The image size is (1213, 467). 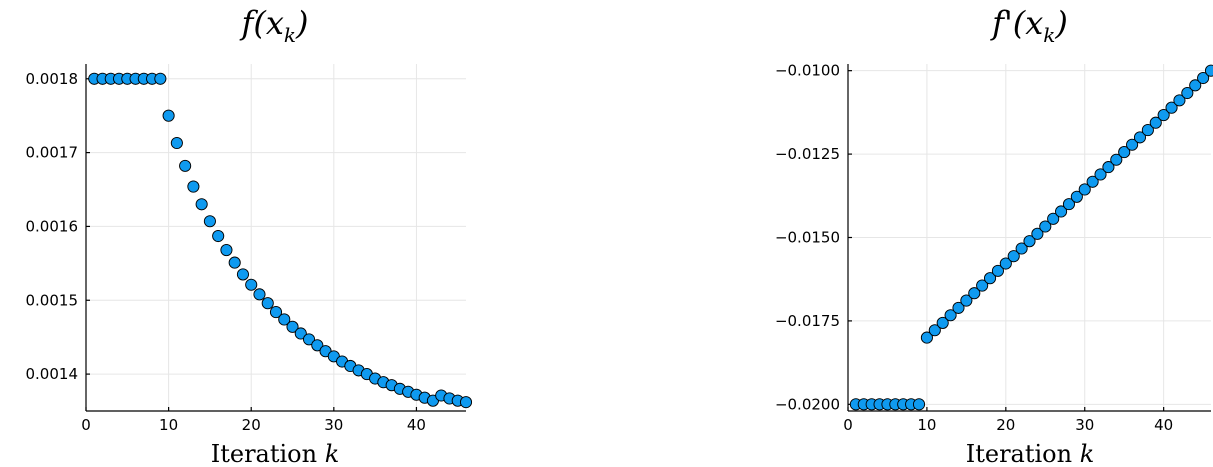 What do you see at coordinates (274, 25) in the screenshot?
I see `chart-title: f(xk)` at bounding box center [274, 25].